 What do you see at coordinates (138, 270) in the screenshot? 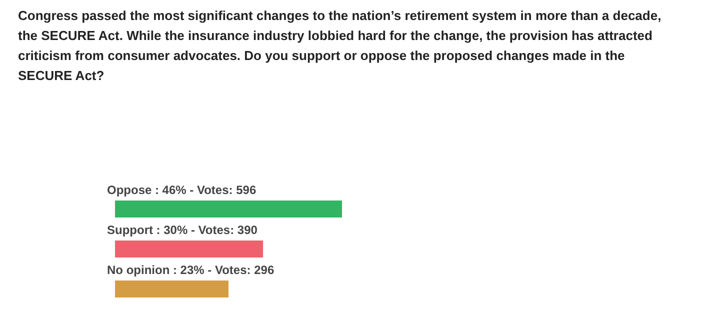
I see `y-tick-label: No opinion` at bounding box center [138, 270].